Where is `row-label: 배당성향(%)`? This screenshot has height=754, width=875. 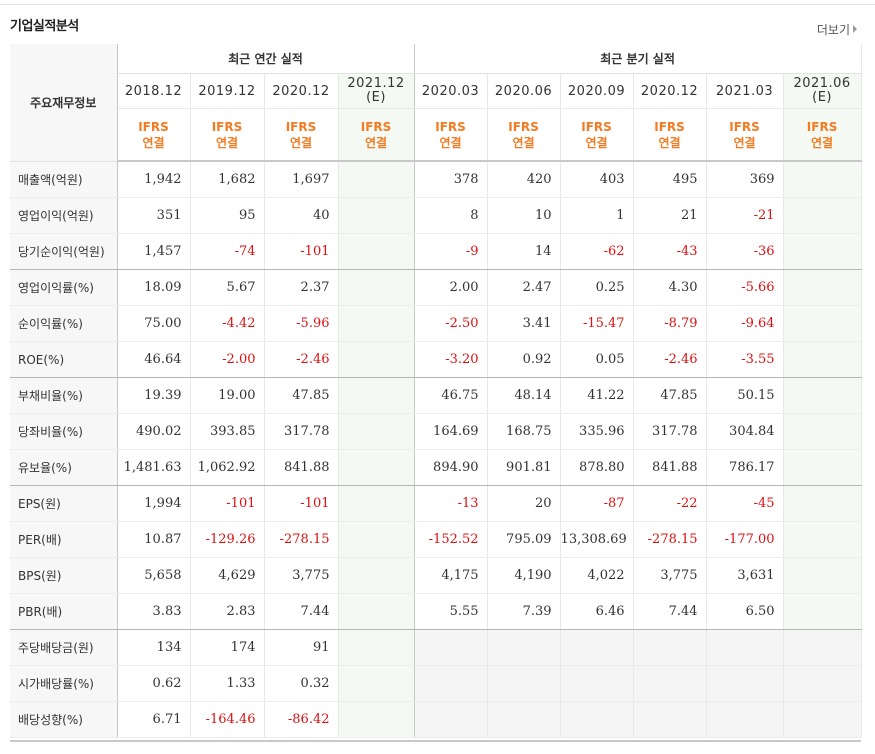
row-label: 배당성향(%) is located at coordinates (64, 719).